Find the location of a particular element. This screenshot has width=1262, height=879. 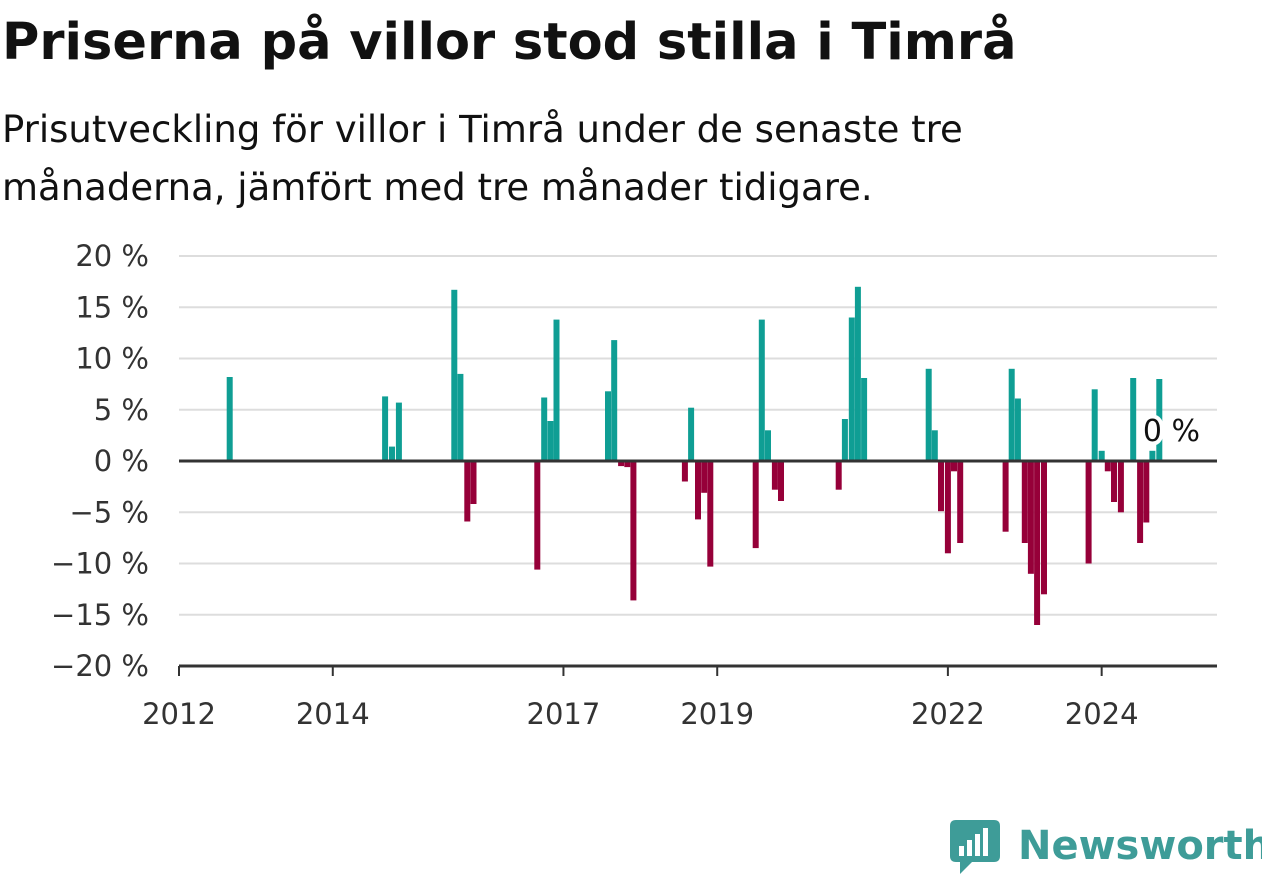

y-tick-label: −15 % is located at coordinates (100, 615).